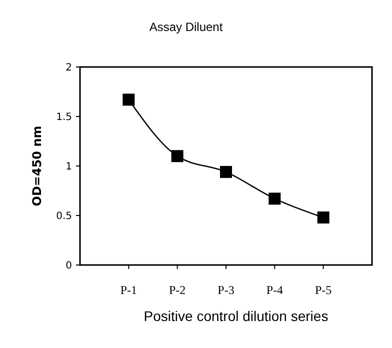 The width and height of the screenshot is (392, 348). What do you see at coordinates (177, 290) in the screenshot?
I see `x-tick-label: P-2` at bounding box center [177, 290].